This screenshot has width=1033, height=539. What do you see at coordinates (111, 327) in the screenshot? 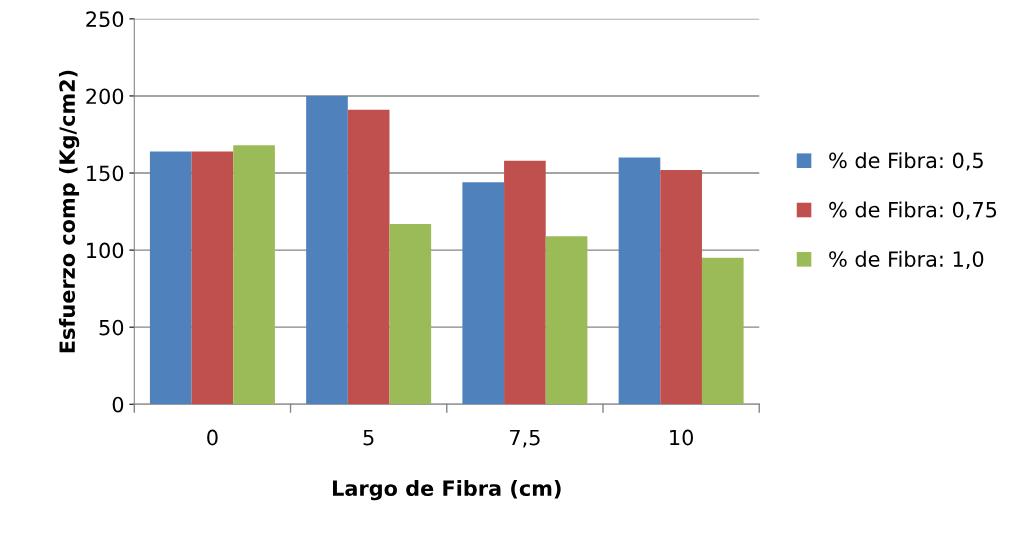
I see `y-tick-label: 50` at bounding box center [111, 327].